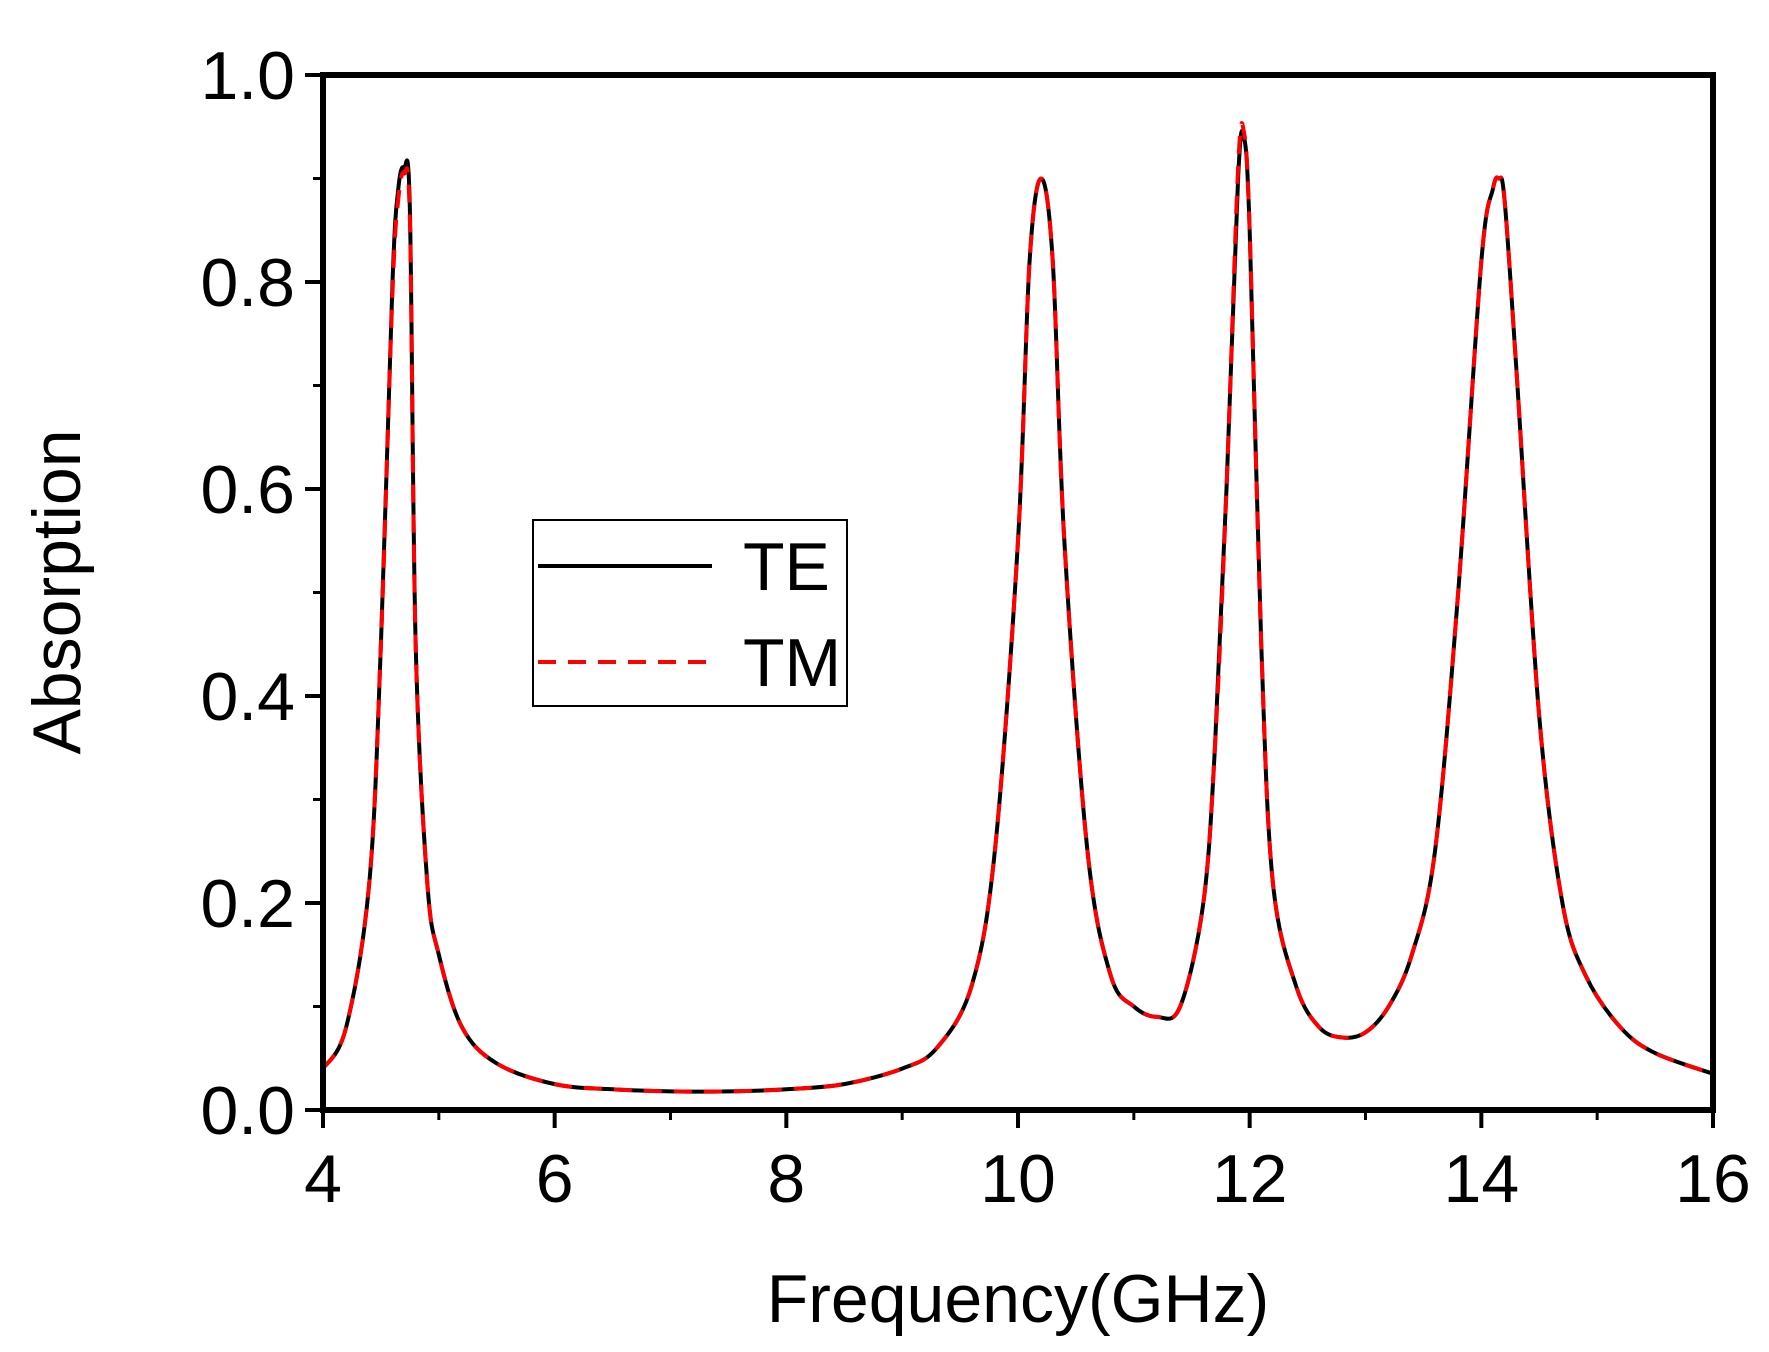 The width and height of the screenshot is (1769, 1352). Describe the element at coordinates (247, 490) in the screenshot. I see `y-tick-label: 0.6` at that location.